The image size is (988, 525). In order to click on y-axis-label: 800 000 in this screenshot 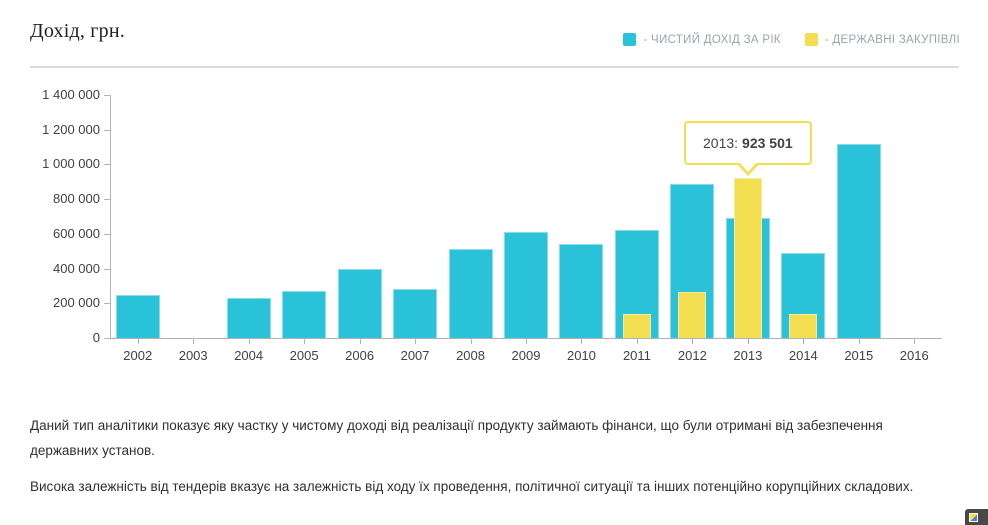, I will do `click(76, 199)`.